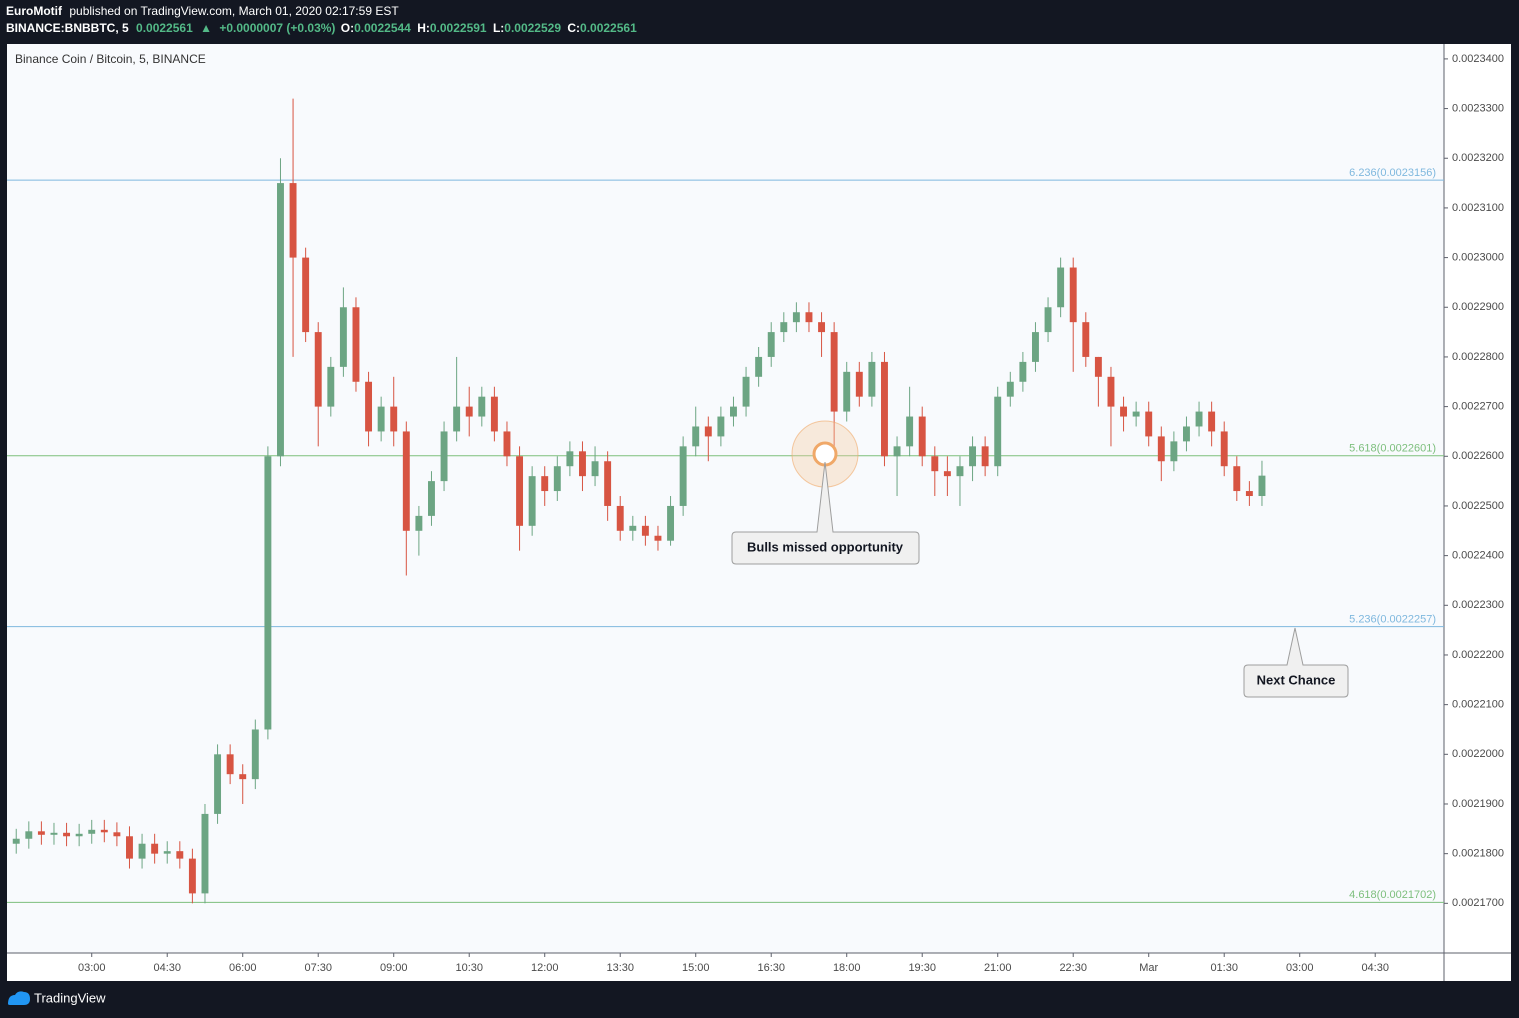 The image size is (1519, 1018). What do you see at coordinates (545, 968) in the screenshot?
I see `x-tick-label: 12:00` at bounding box center [545, 968].